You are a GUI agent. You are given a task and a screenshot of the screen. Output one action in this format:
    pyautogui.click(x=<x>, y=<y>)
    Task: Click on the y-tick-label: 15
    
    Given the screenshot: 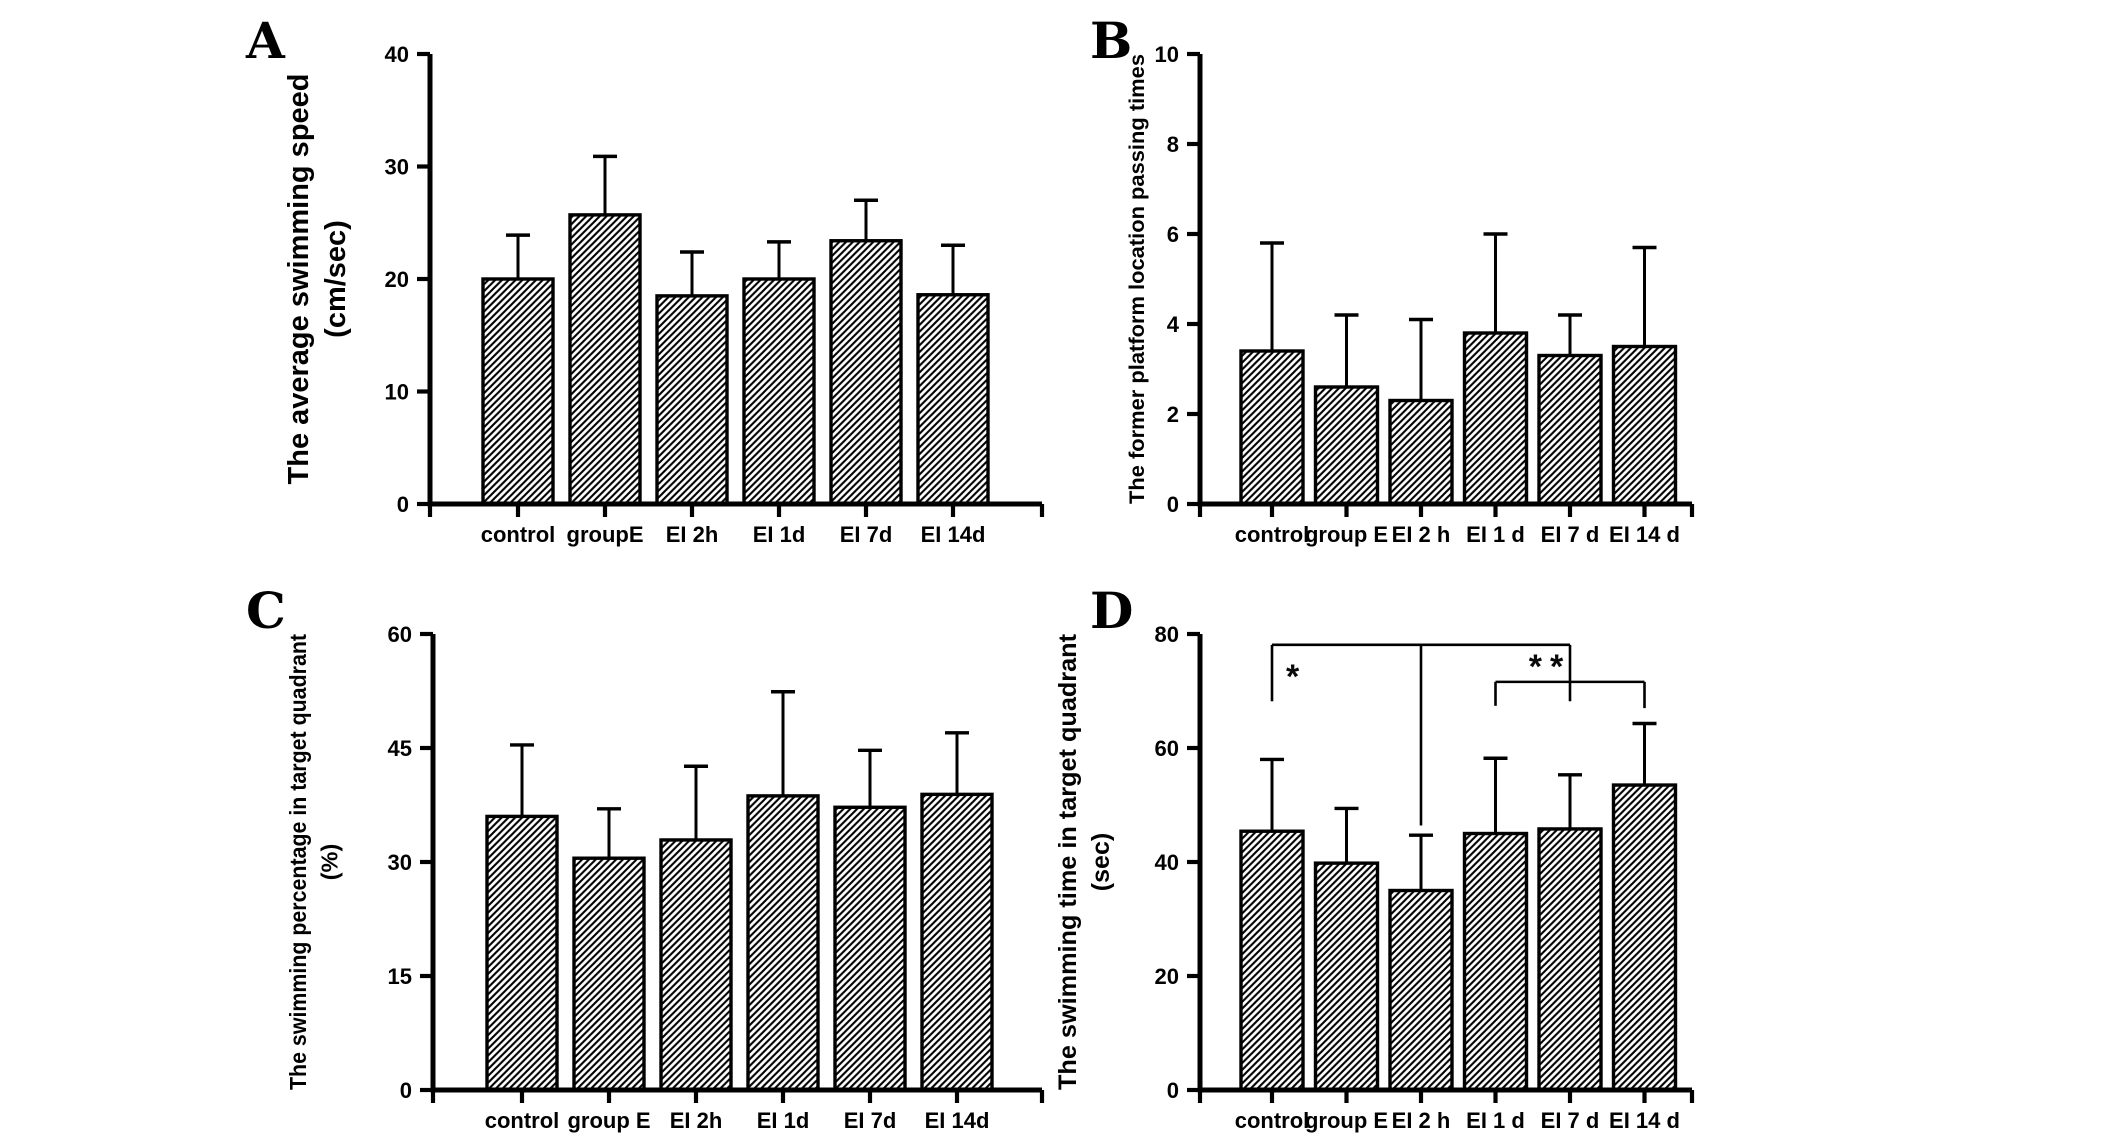 What is the action you would take?
    pyautogui.click(x=400, y=976)
    